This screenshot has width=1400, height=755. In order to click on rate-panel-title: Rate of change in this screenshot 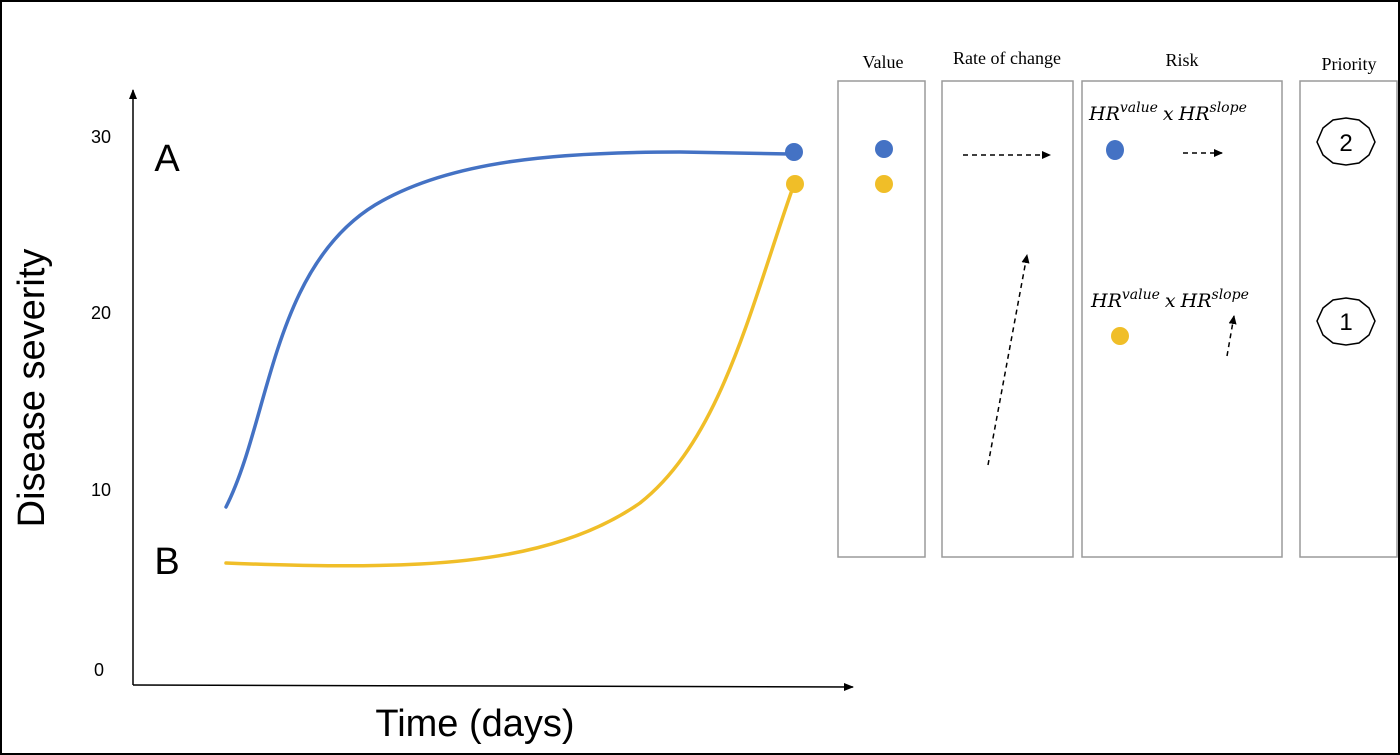, I will do `click(1007, 58)`.